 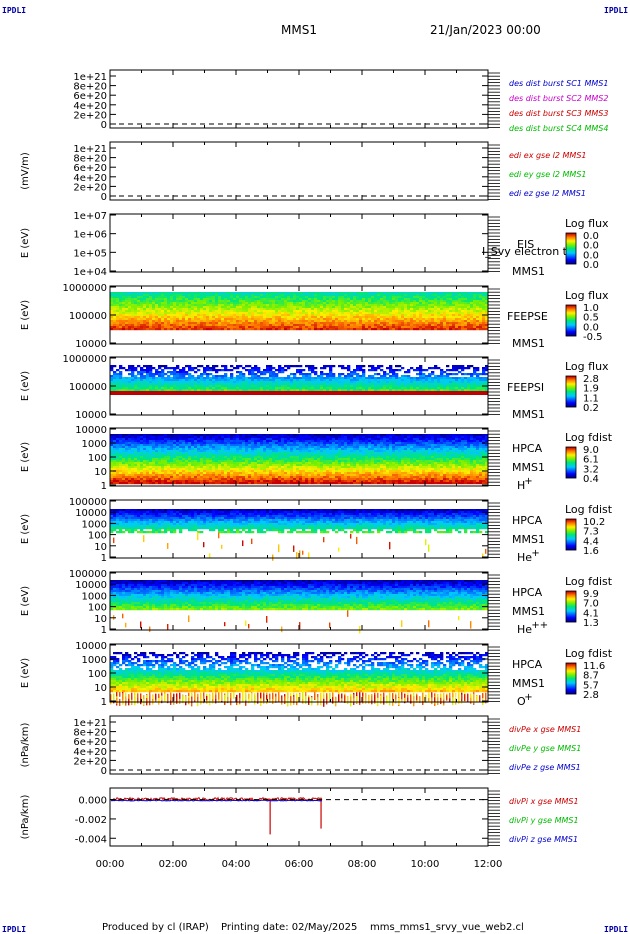 What do you see at coordinates (90, 77) in the screenshot?
I see `y-tick-label: 1e+21` at bounding box center [90, 77].